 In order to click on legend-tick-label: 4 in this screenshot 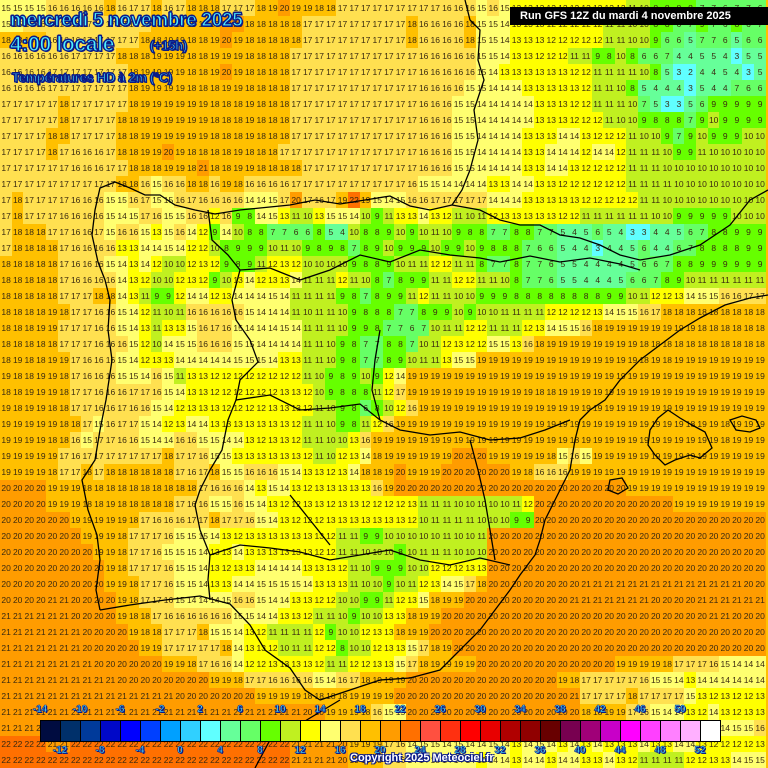, I will do `click(220, 751)`.